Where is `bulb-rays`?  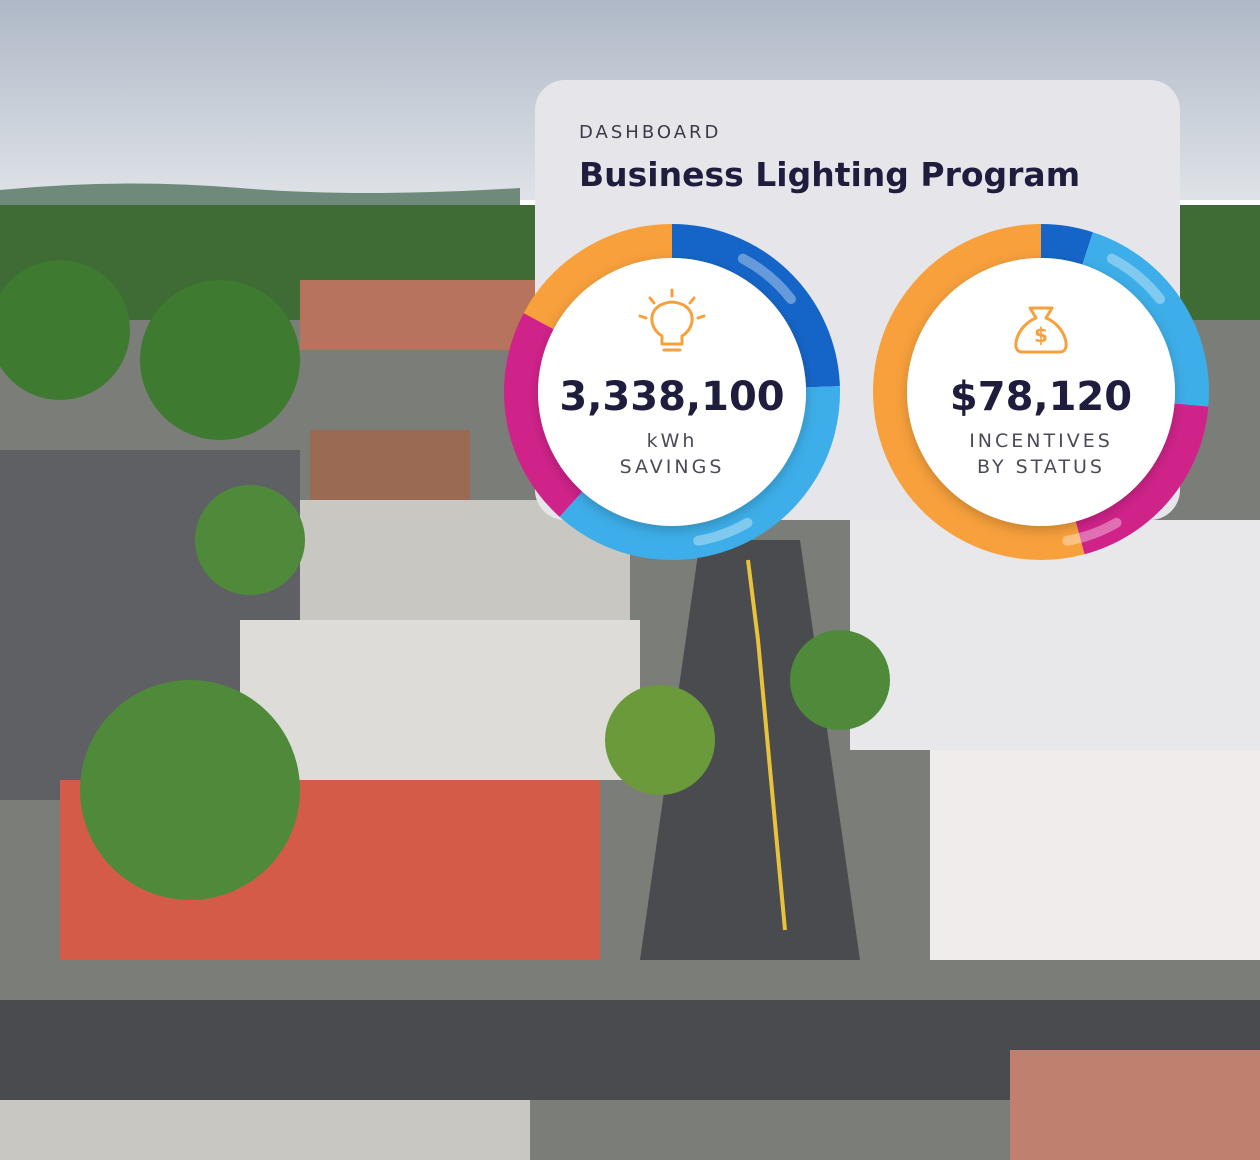 bulb-rays is located at coordinates (672, 304).